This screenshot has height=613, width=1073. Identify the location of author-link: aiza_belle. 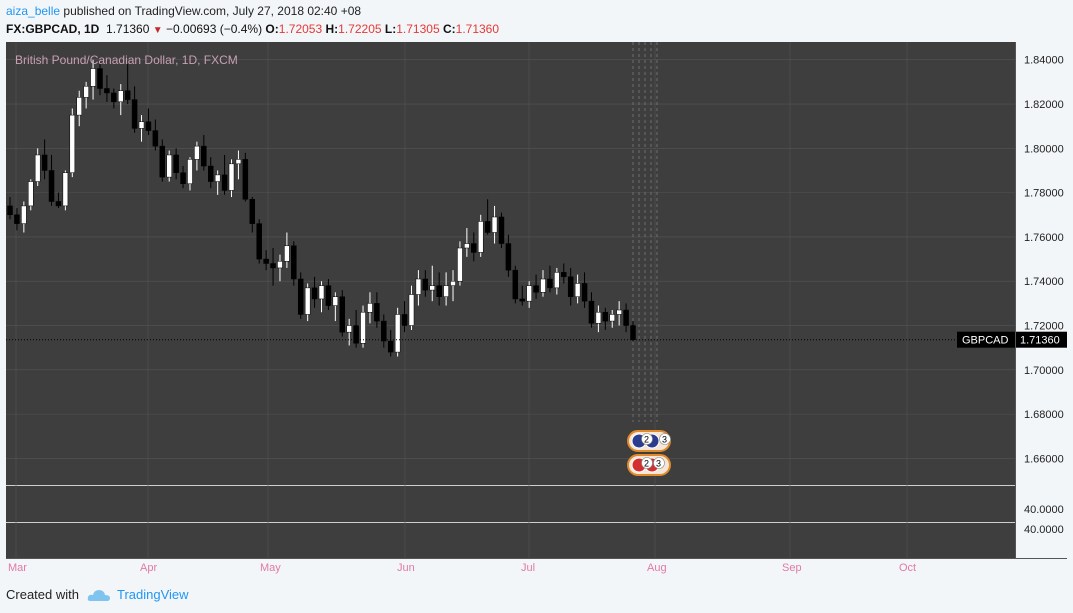
(33, 11).